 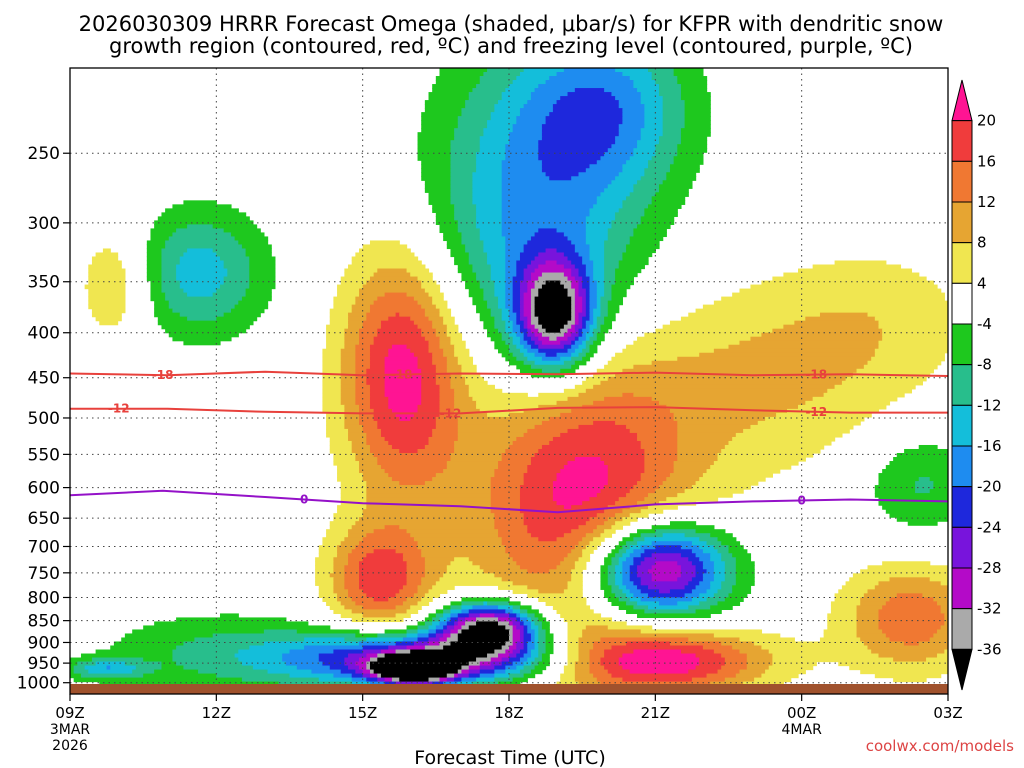 What do you see at coordinates (940, 746) in the screenshot?
I see `credit-link: coolwx.com/models` at bounding box center [940, 746].